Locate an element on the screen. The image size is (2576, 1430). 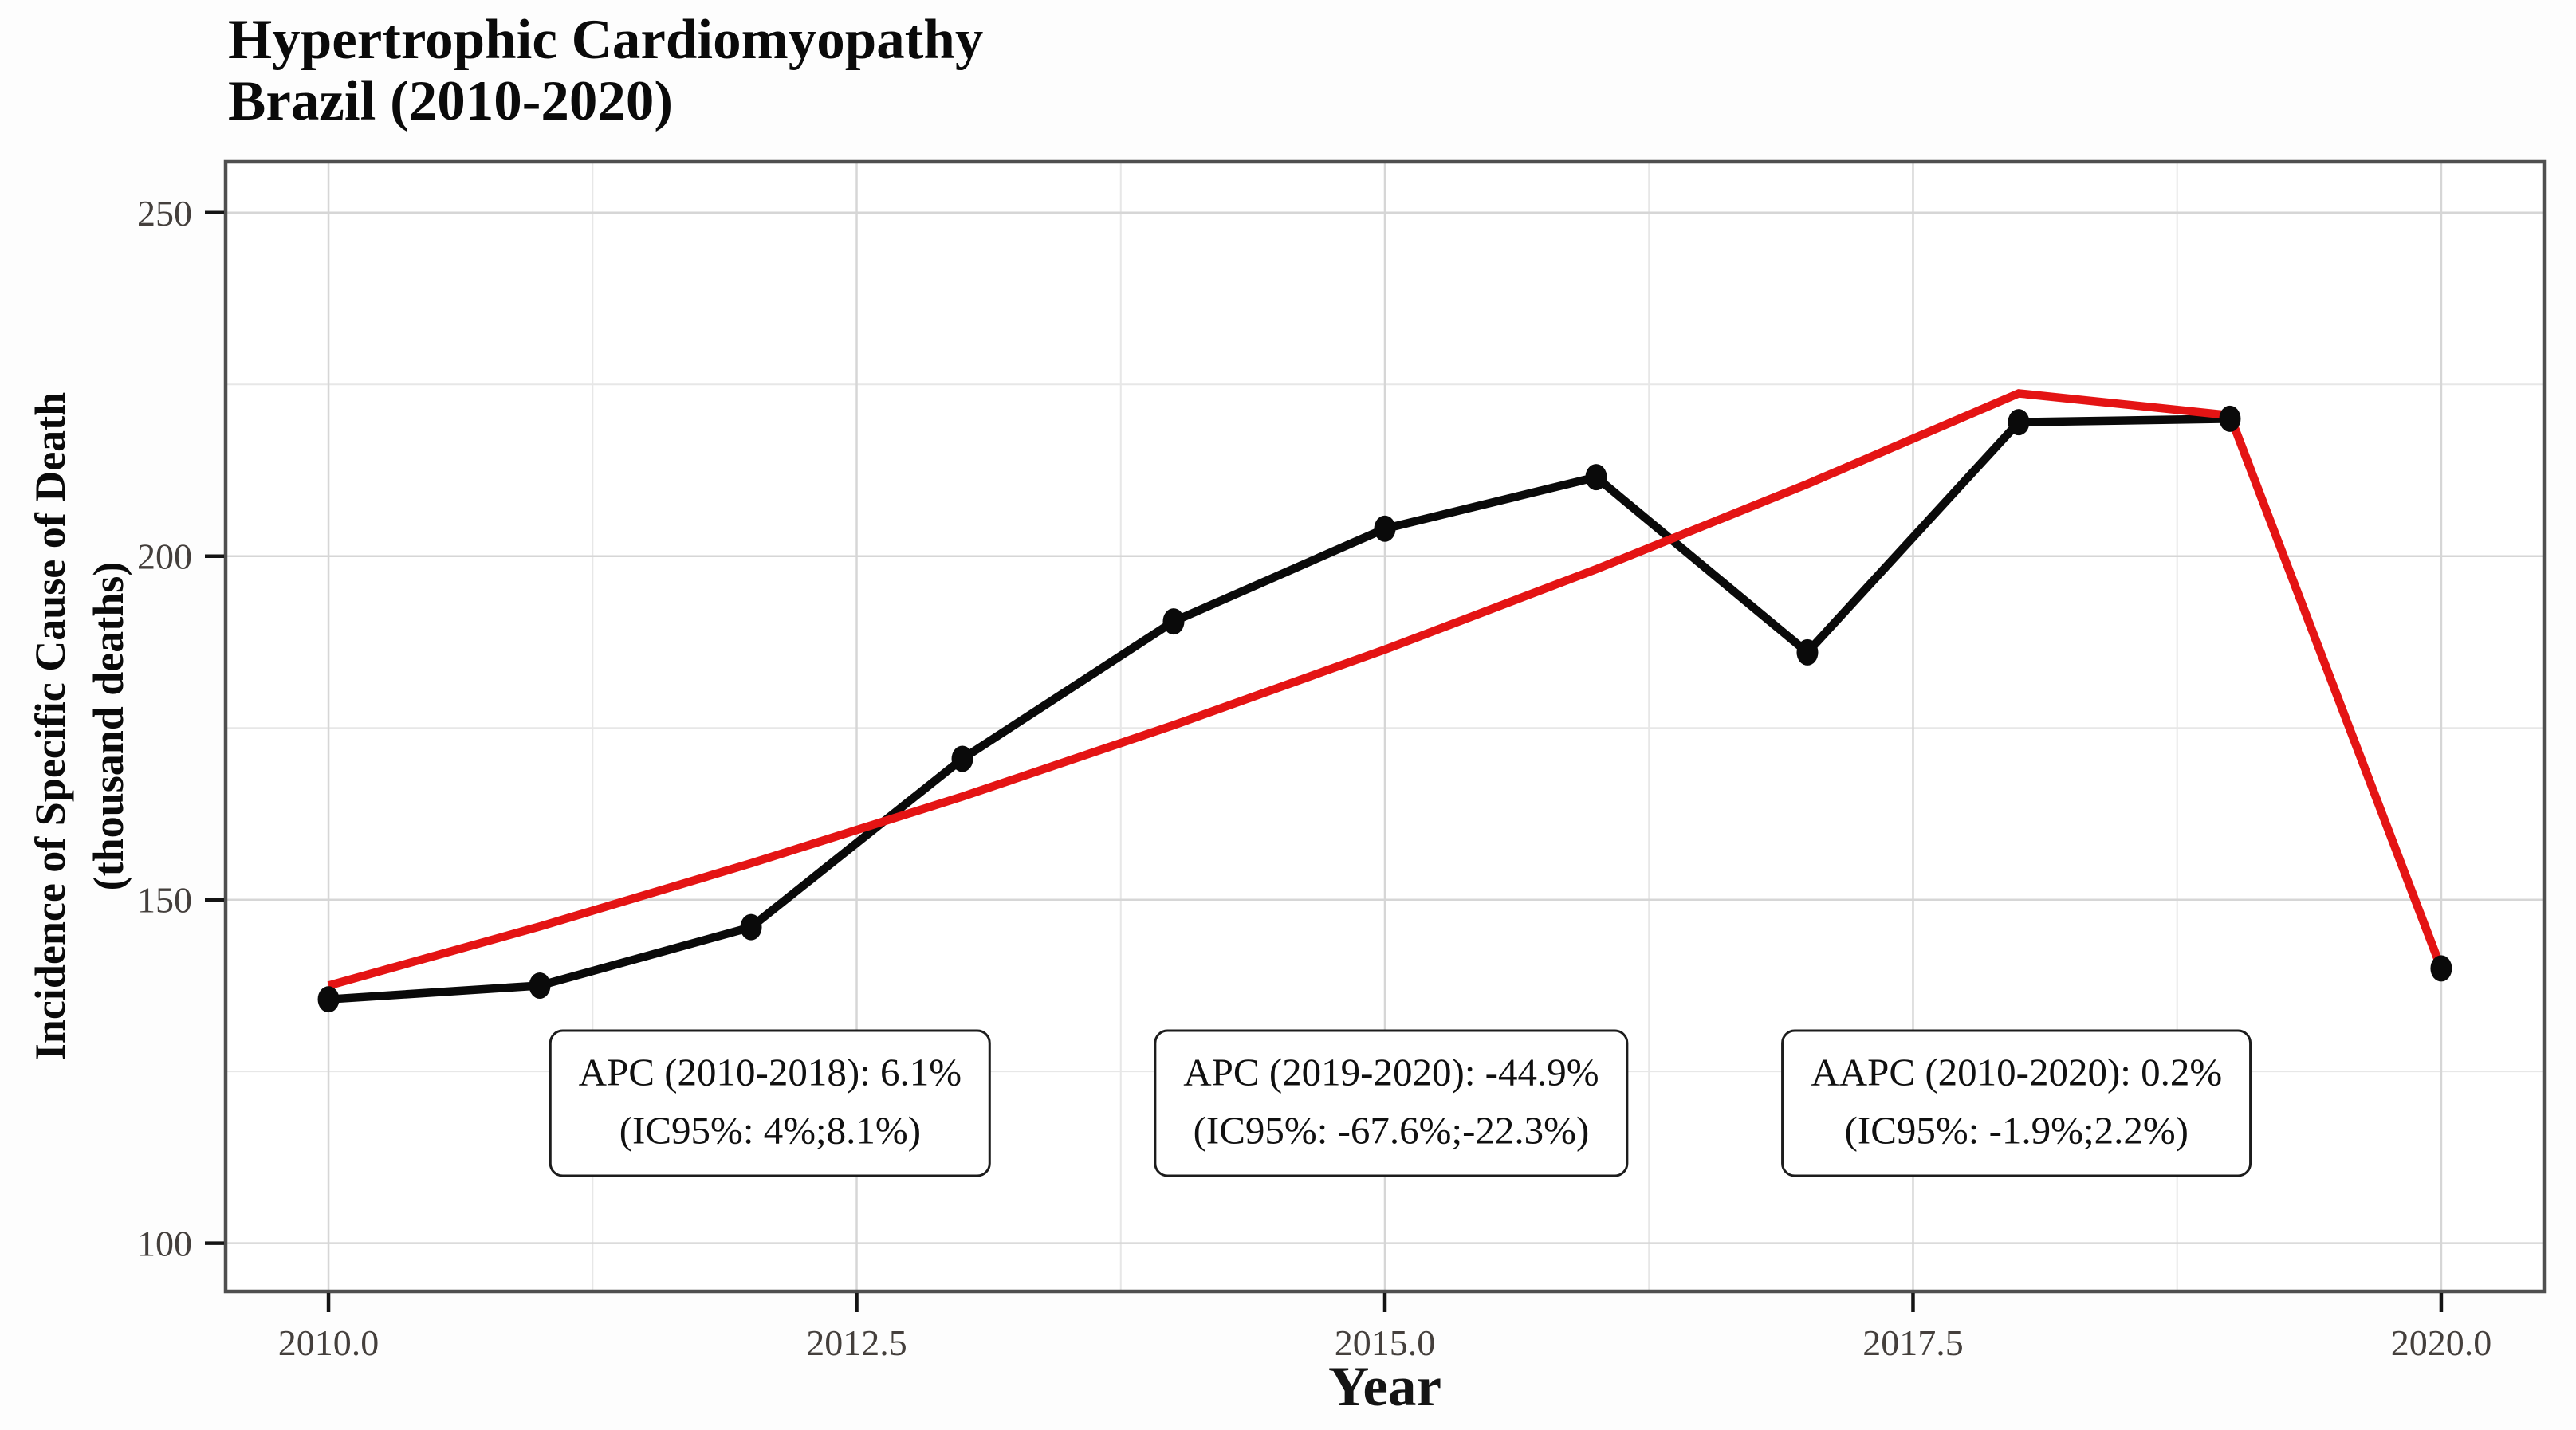
annotation-text: APC (2019-2020): -44.9% is located at coordinates (1391, 1072).